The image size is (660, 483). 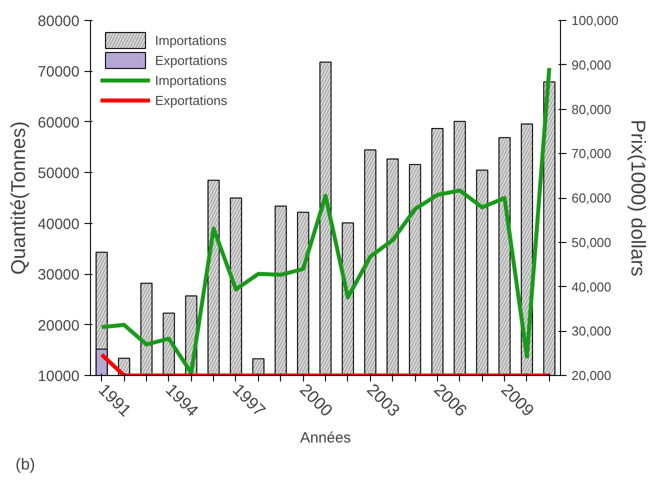 I want to click on y-tick-label: 30000, so click(x=59, y=275).